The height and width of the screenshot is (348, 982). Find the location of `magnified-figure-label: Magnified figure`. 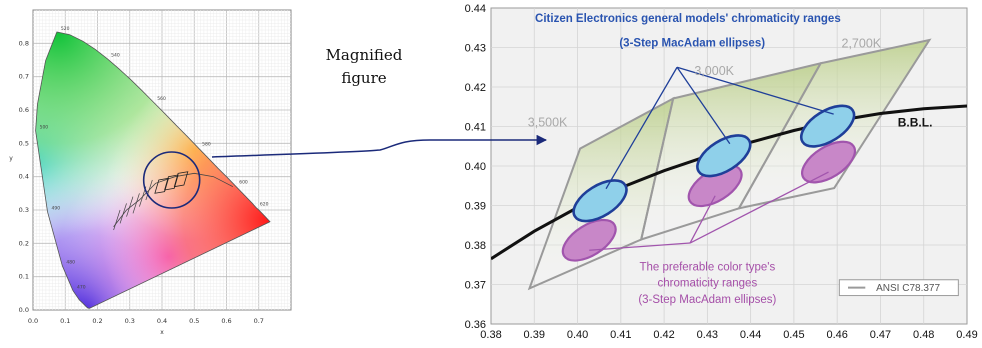

magnified-figure-label: Magnified figure is located at coordinates (364, 67).